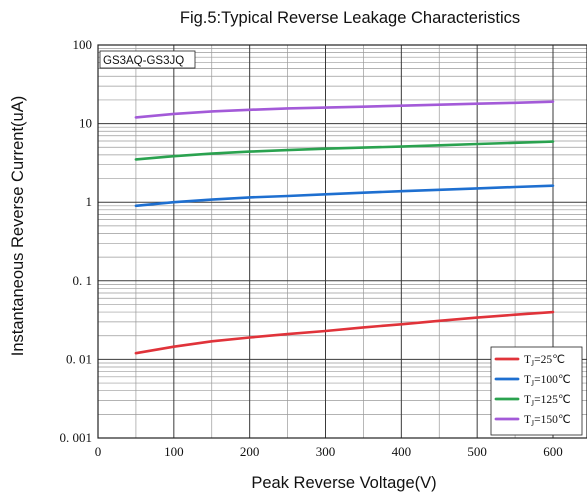 Image resolution: width=587 pixels, height=493 pixels. What do you see at coordinates (76, 241) in the screenshot?
I see `y-axis-ticks: 0. 001 0. 01 0. 1 1 10 100` at bounding box center [76, 241].